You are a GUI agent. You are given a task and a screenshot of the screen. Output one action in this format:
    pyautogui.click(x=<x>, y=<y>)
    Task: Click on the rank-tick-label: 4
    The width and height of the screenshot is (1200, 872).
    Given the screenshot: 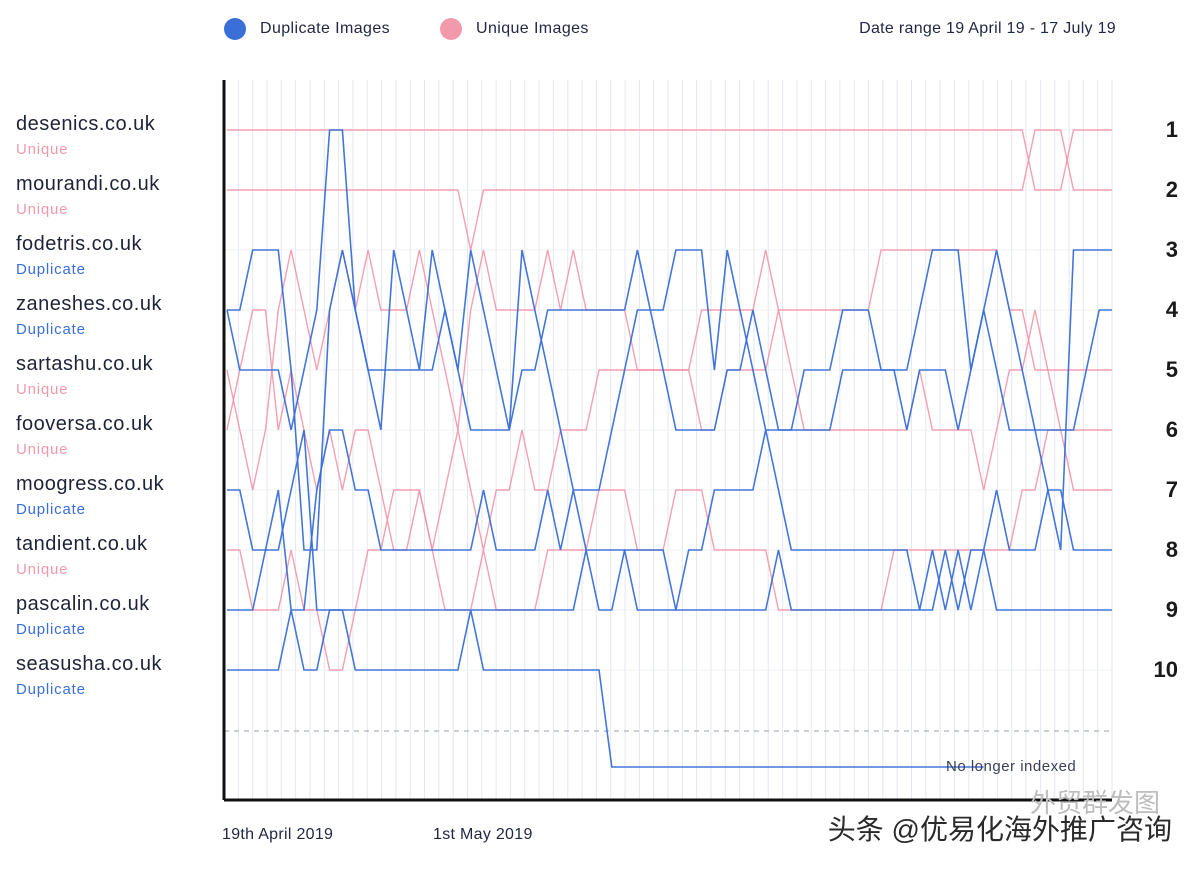 What is the action you would take?
    pyautogui.click(x=1171, y=309)
    